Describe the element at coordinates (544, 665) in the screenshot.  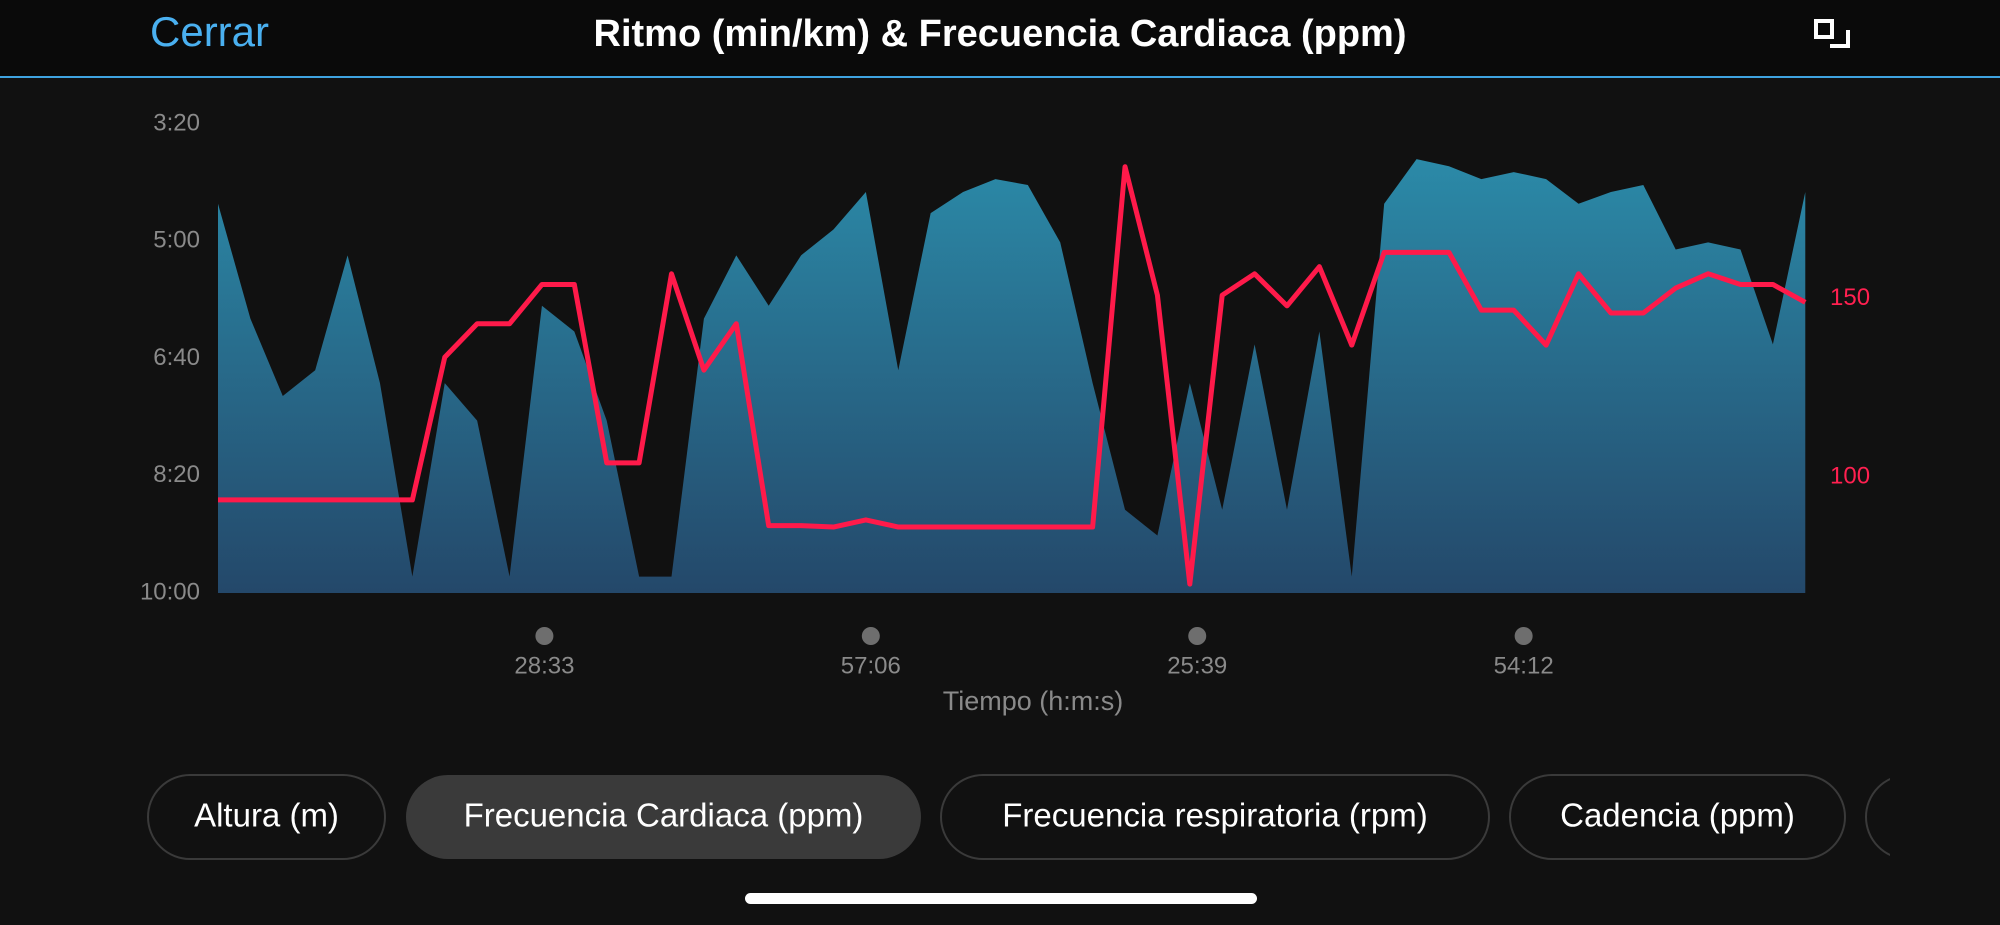
I see `x-tick-label: 28:33` at that location.